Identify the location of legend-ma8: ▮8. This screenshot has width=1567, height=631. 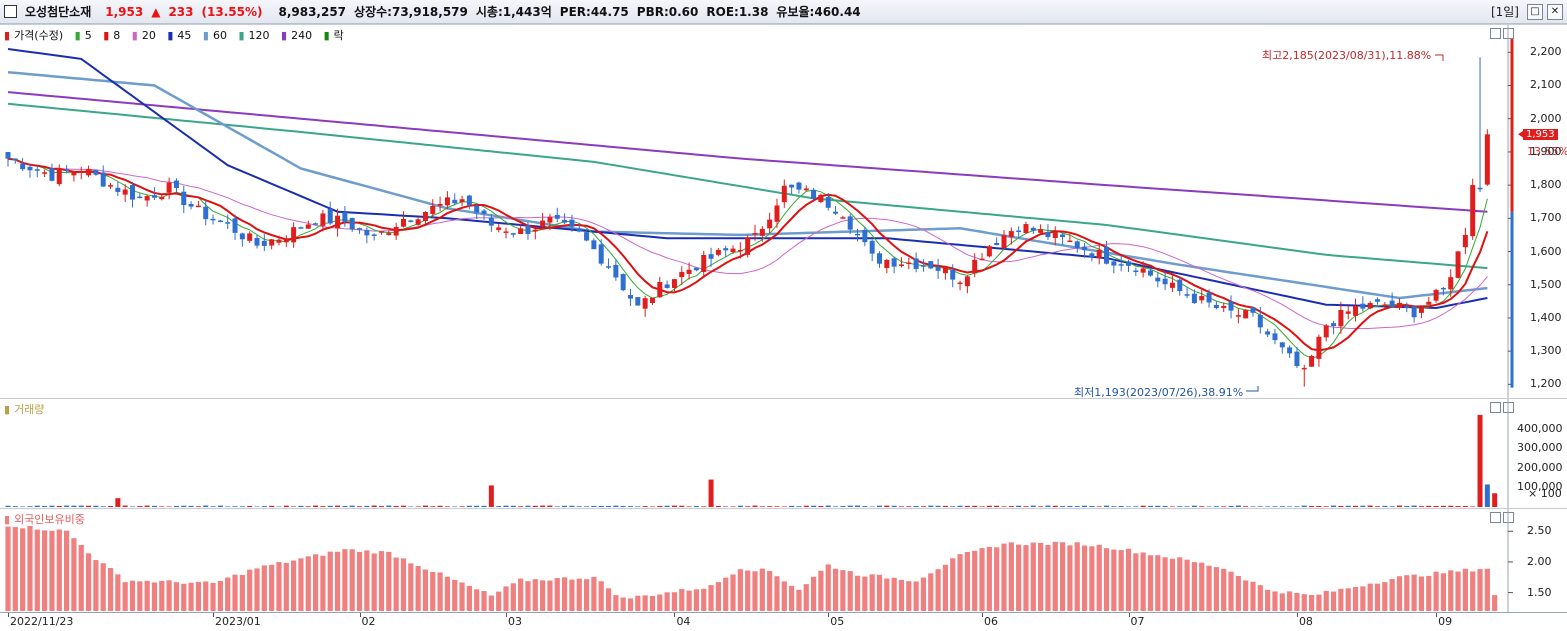
(113, 35).